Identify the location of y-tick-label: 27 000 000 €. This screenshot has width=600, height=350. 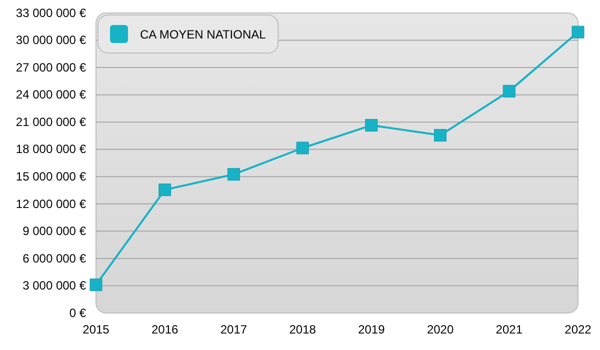
(51, 67).